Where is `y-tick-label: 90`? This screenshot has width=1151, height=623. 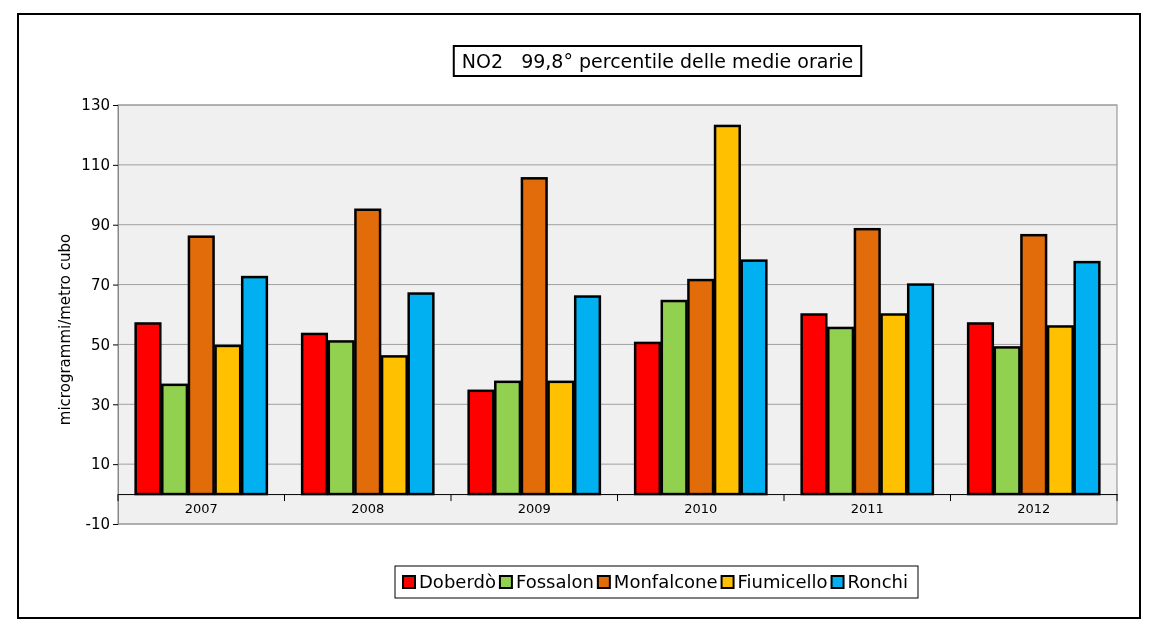
y-tick-label: 90 is located at coordinates (100, 225).